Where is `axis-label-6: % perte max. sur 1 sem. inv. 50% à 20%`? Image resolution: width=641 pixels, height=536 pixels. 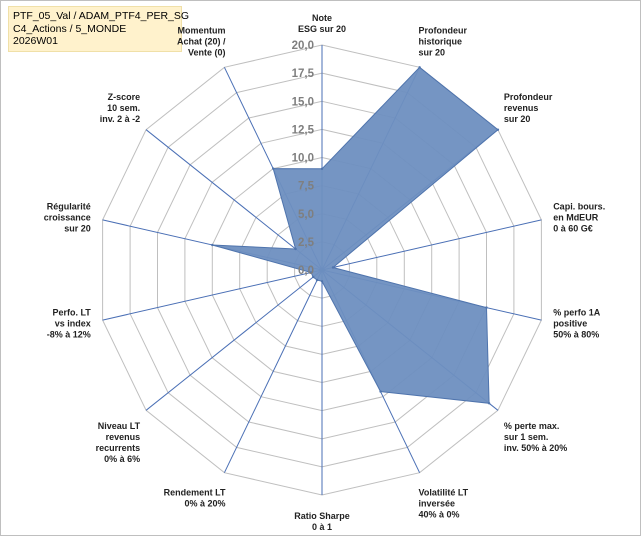
axis-label-6: % perte max. sur 1 sem. inv. 50% à 20% is located at coordinates (535, 437).